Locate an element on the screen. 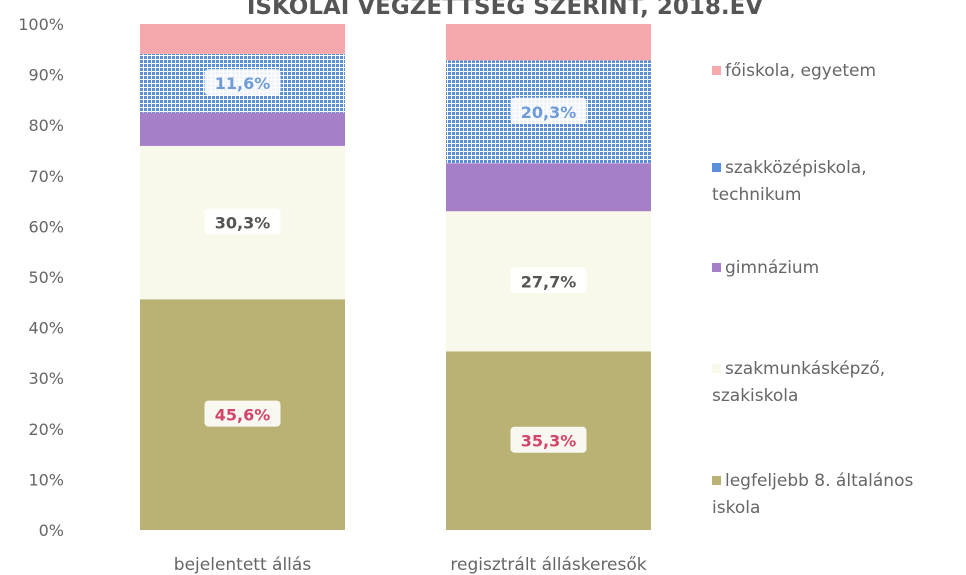 The image size is (966, 575). legend-item: szakközépiskola, technikum is located at coordinates (834, 182).